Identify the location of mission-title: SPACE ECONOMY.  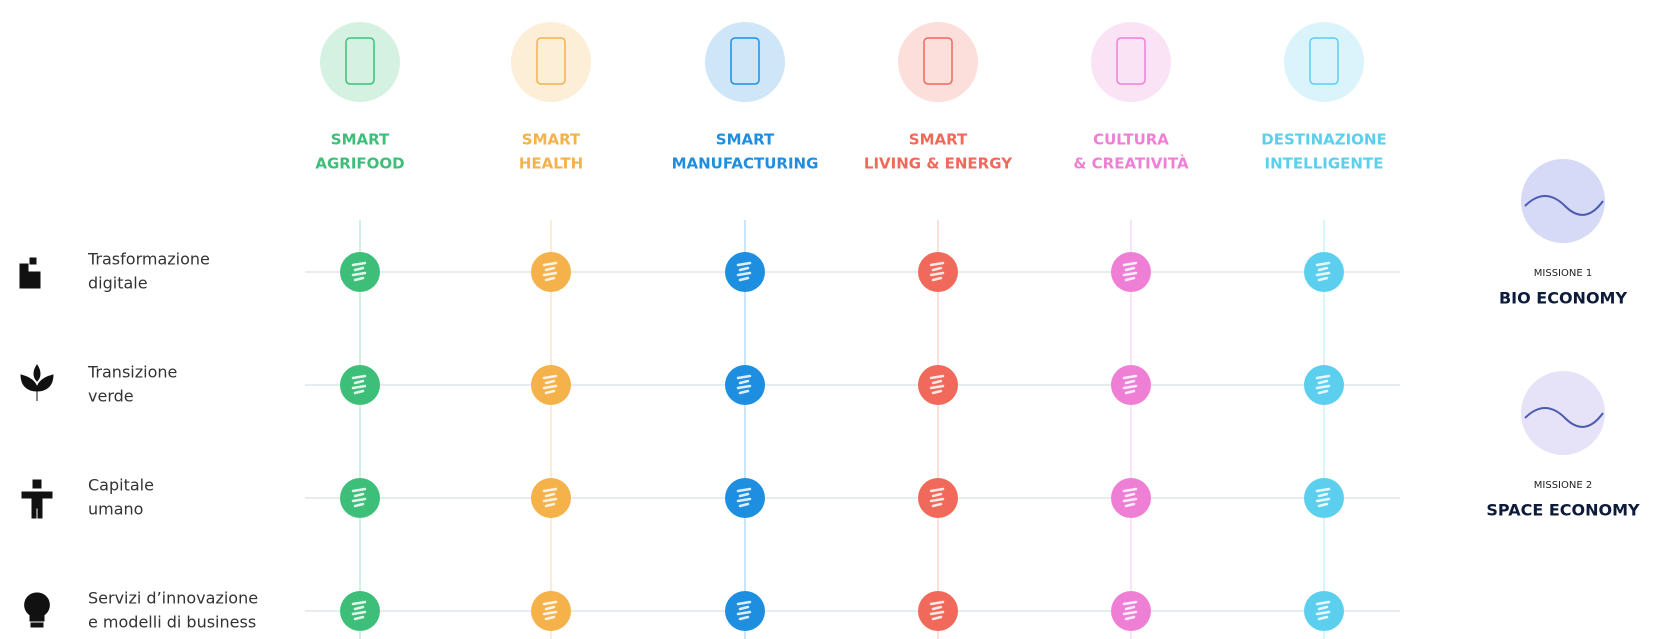
(1563, 510).